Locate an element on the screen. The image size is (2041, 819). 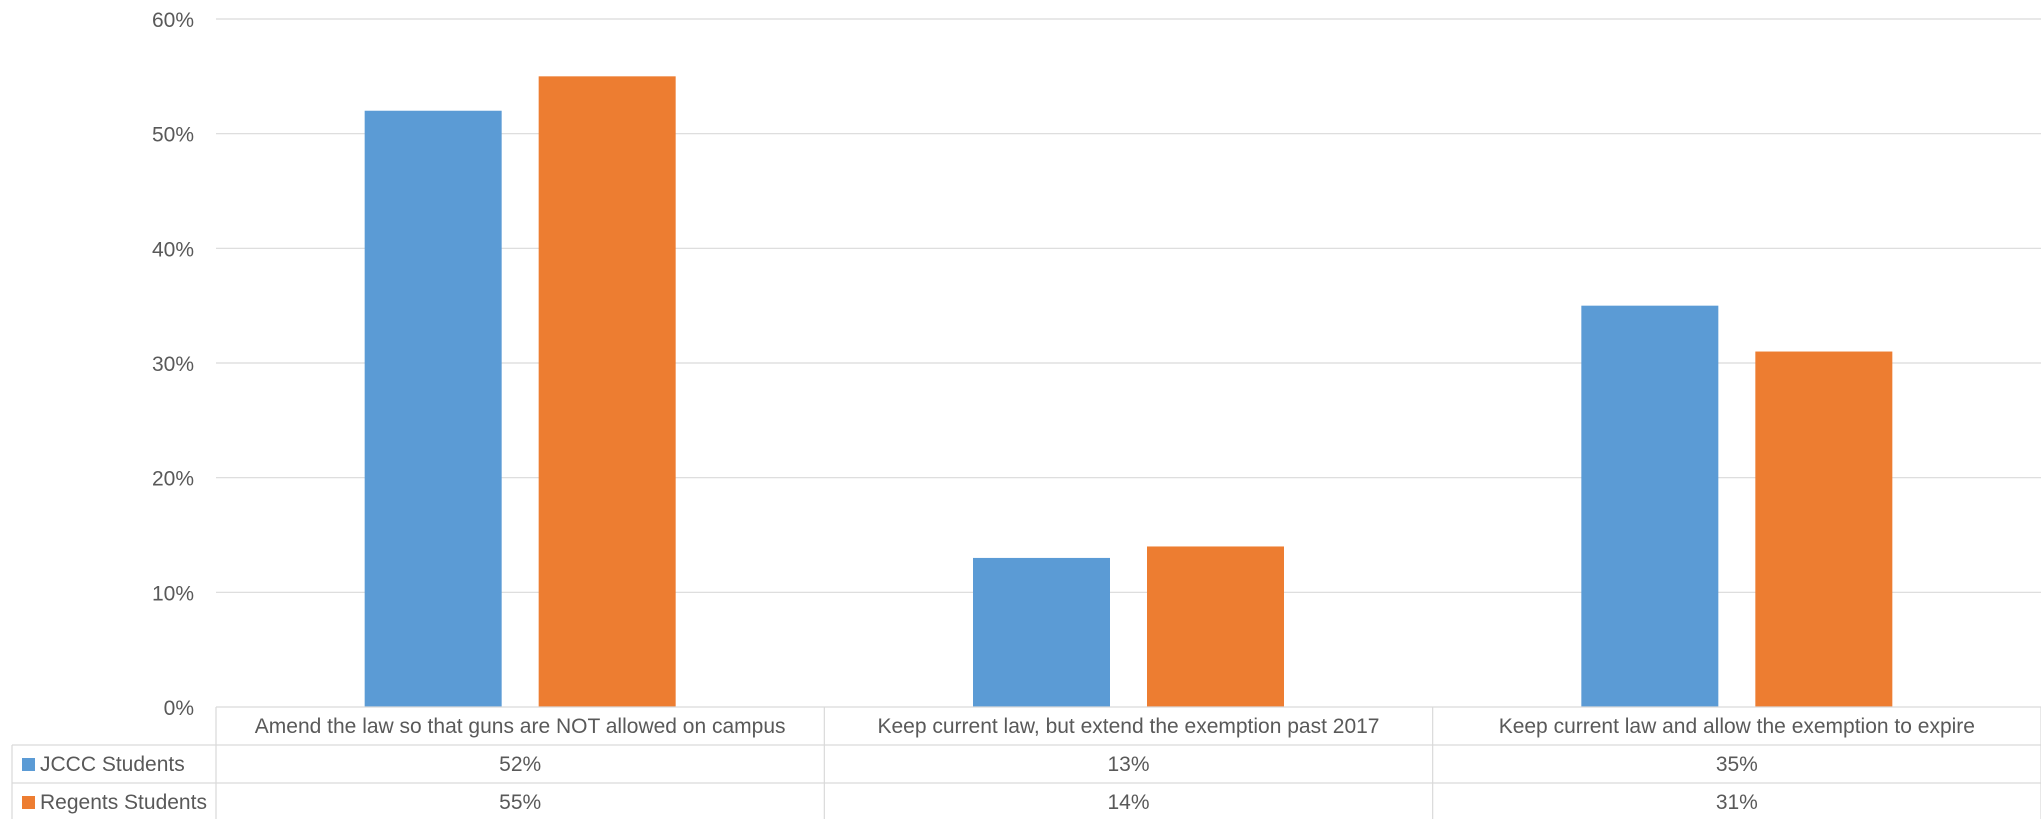
y-tick-label: 40% is located at coordinates (173, 249).